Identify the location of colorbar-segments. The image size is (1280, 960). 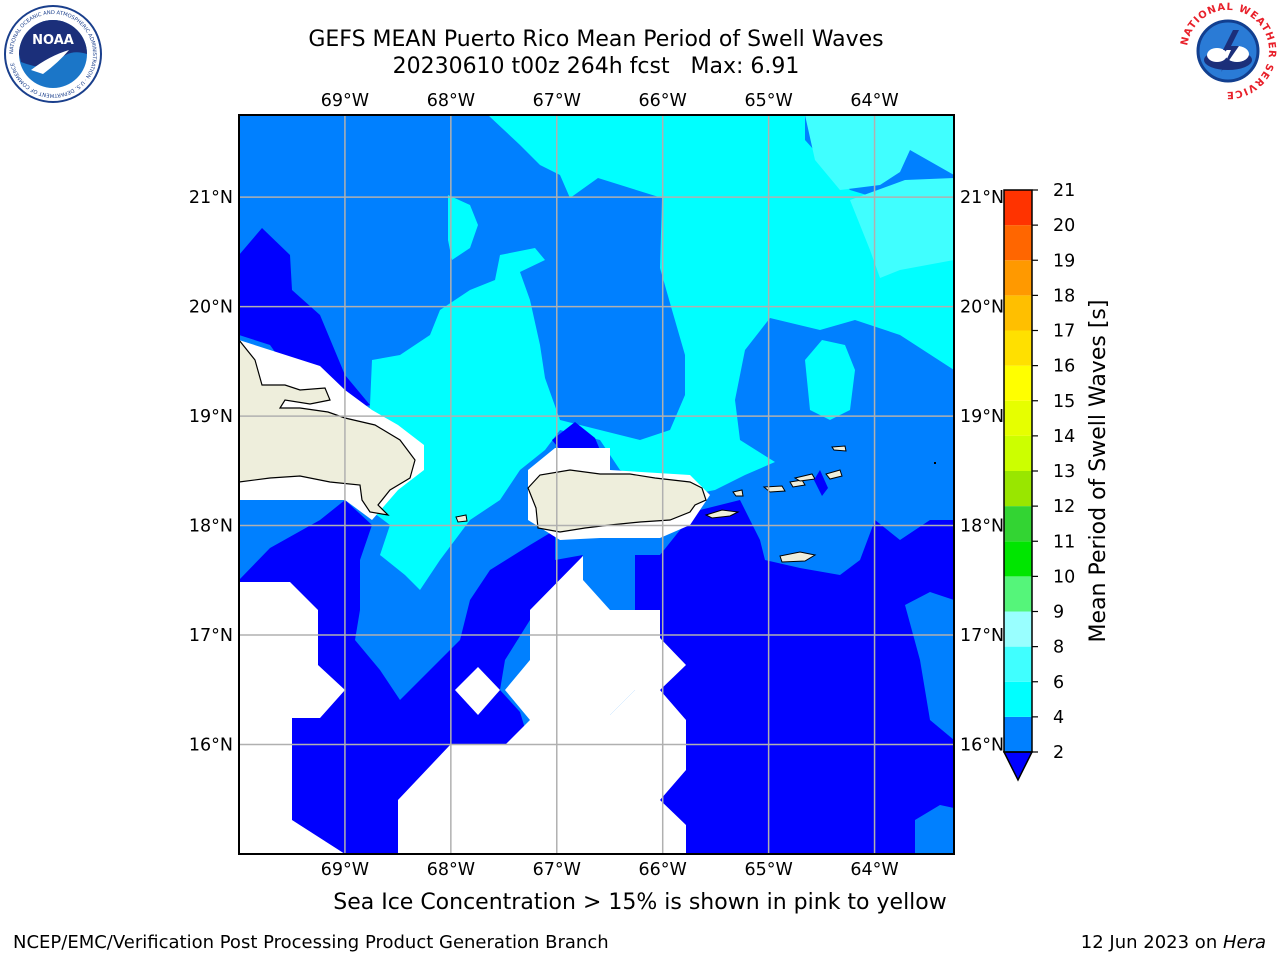
(1018, 471).